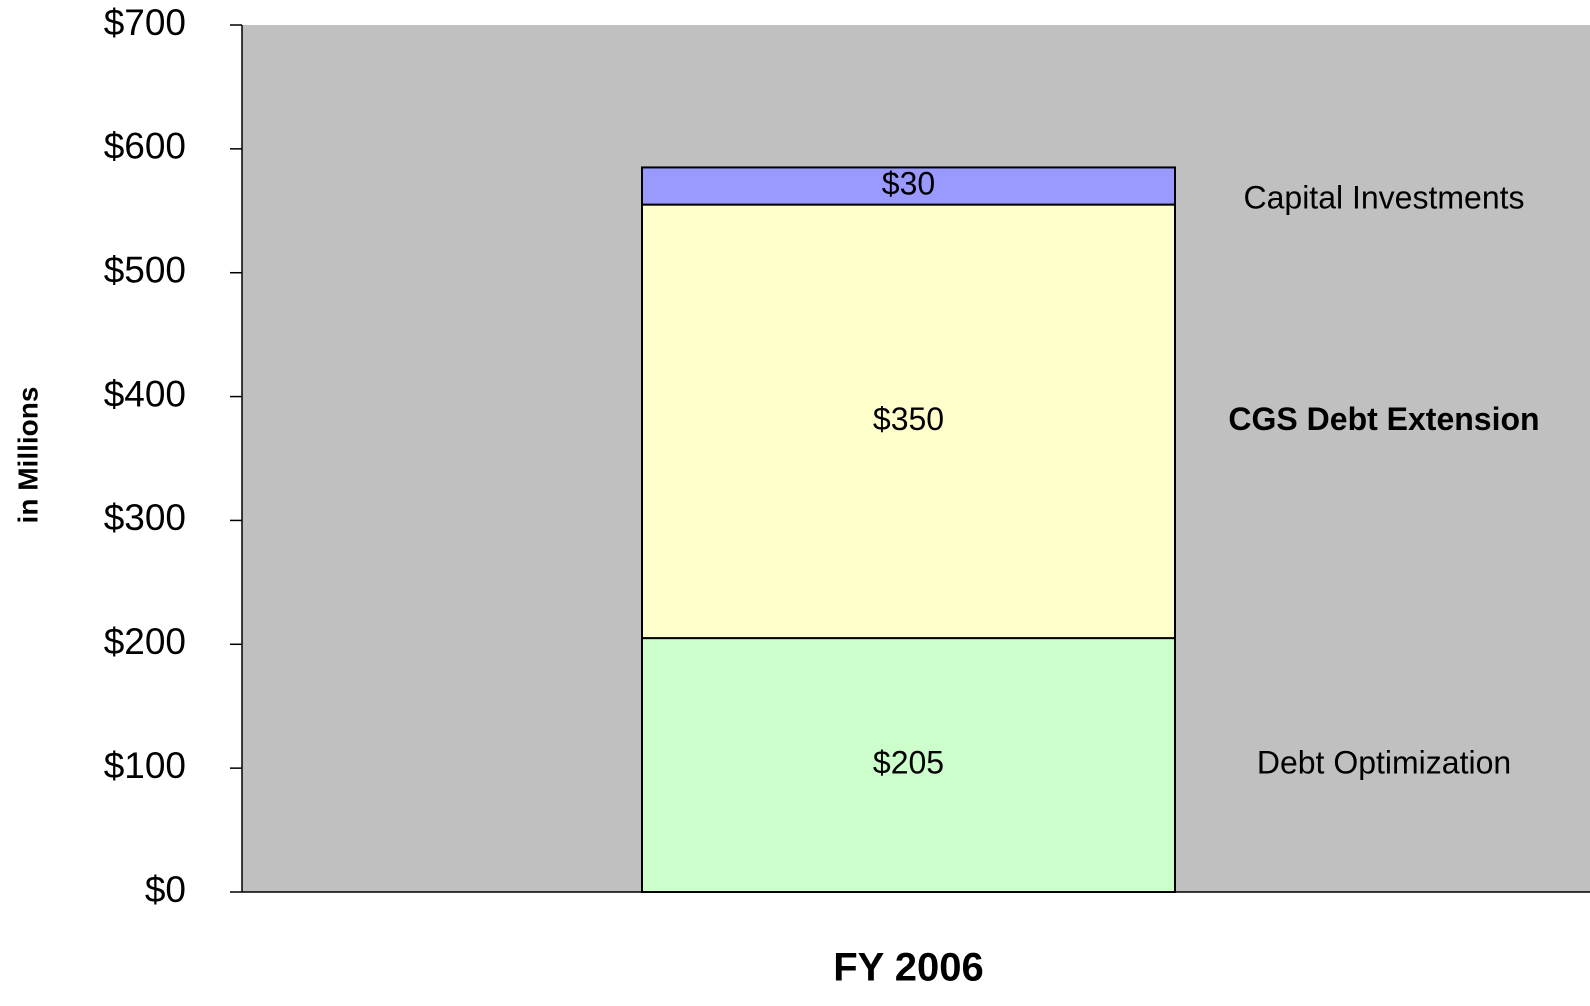 The image size is (1590, 1006). What do you see at coordinates (145, 641) in the screenshot?
I see `y-tick-label: $200` at bounding box center [145, 641].